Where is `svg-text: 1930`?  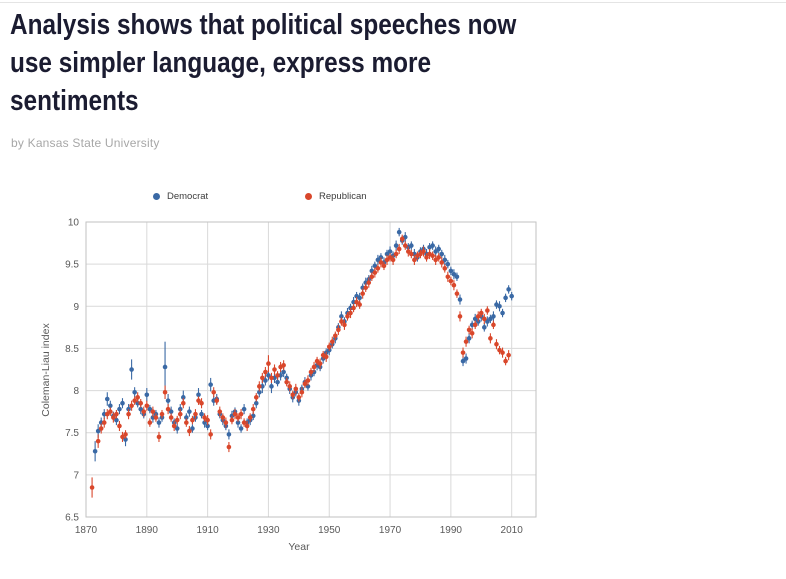 svg-text: 1930 is located at coordinates (268, 530).